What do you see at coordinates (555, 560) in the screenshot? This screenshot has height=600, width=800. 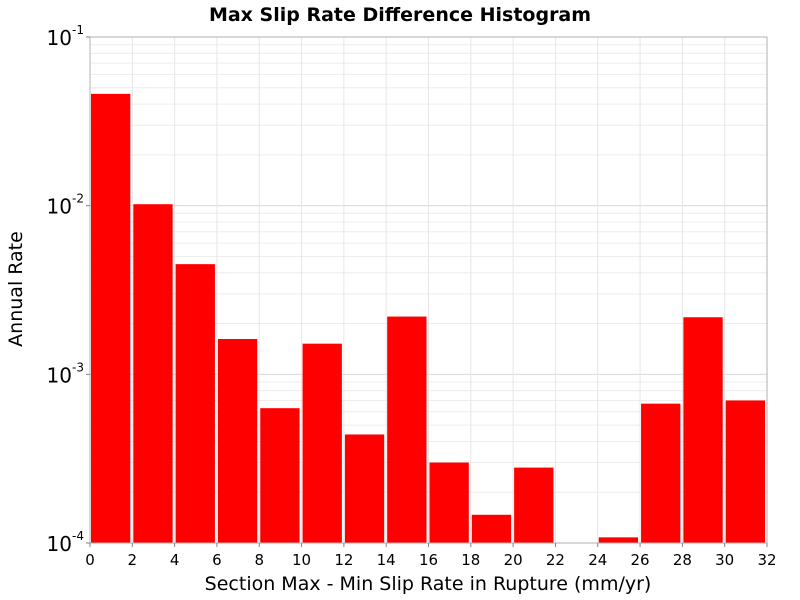 I see `x-tick-label: 22` at bounding box center [555, 560].